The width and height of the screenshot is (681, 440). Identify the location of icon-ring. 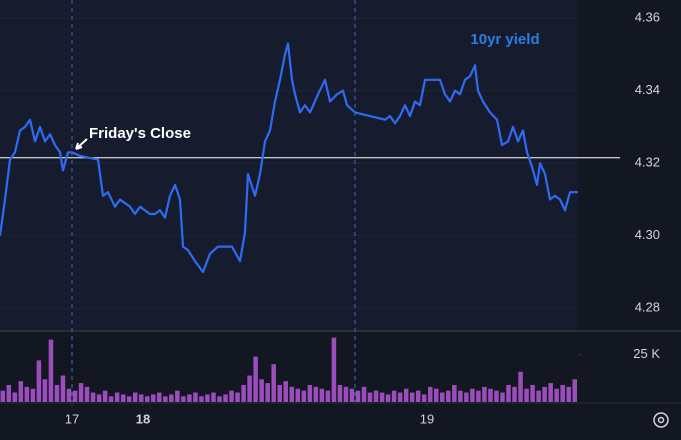
(661, 420).